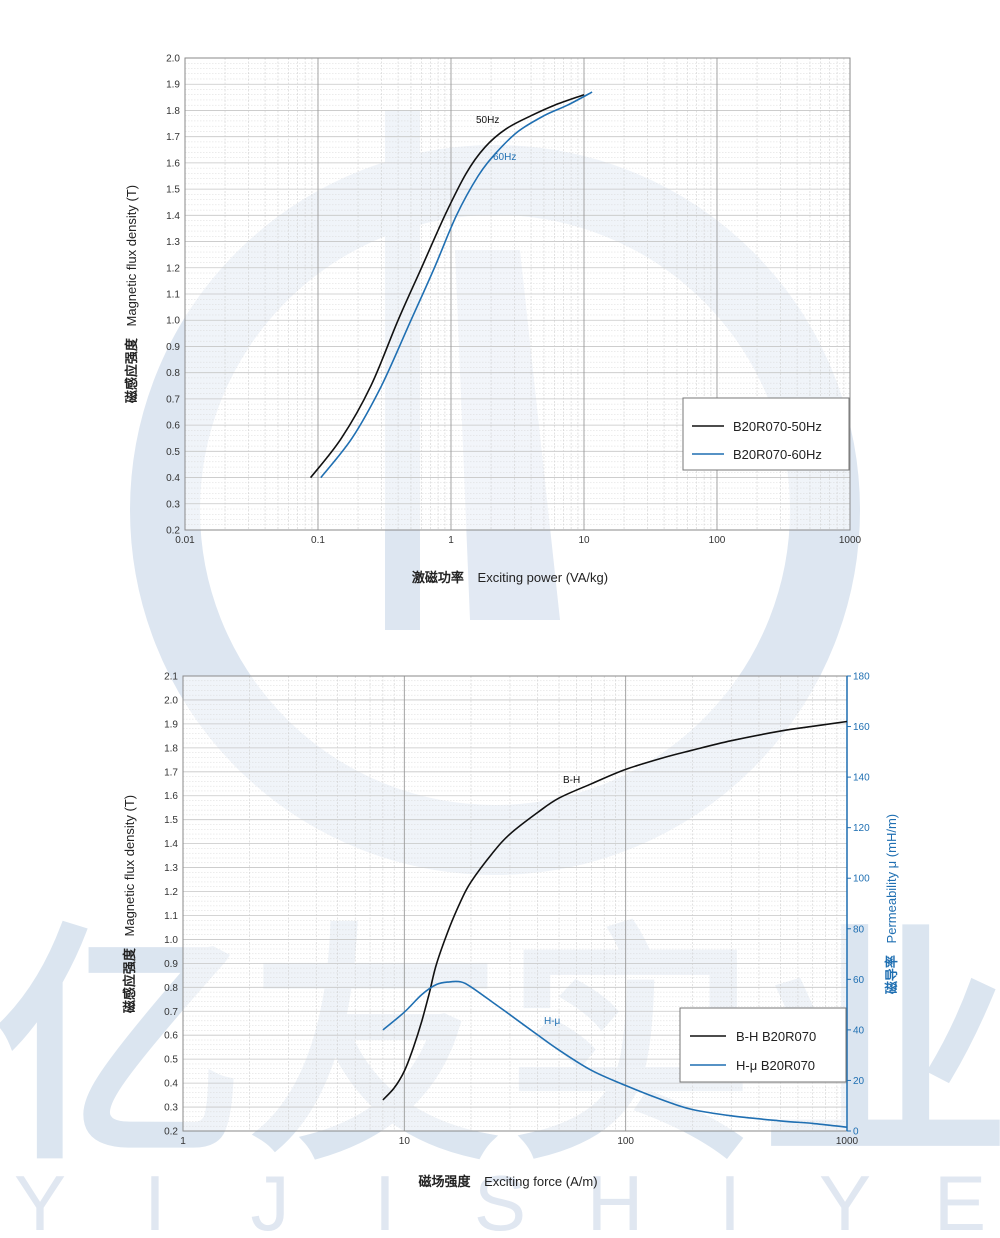 The image size is (1000, 1238). Describe the element at coordinates (891, 879) in the screenshot. I see `y2-axis-title-en: Permeability μ (mH/m)` at that location.